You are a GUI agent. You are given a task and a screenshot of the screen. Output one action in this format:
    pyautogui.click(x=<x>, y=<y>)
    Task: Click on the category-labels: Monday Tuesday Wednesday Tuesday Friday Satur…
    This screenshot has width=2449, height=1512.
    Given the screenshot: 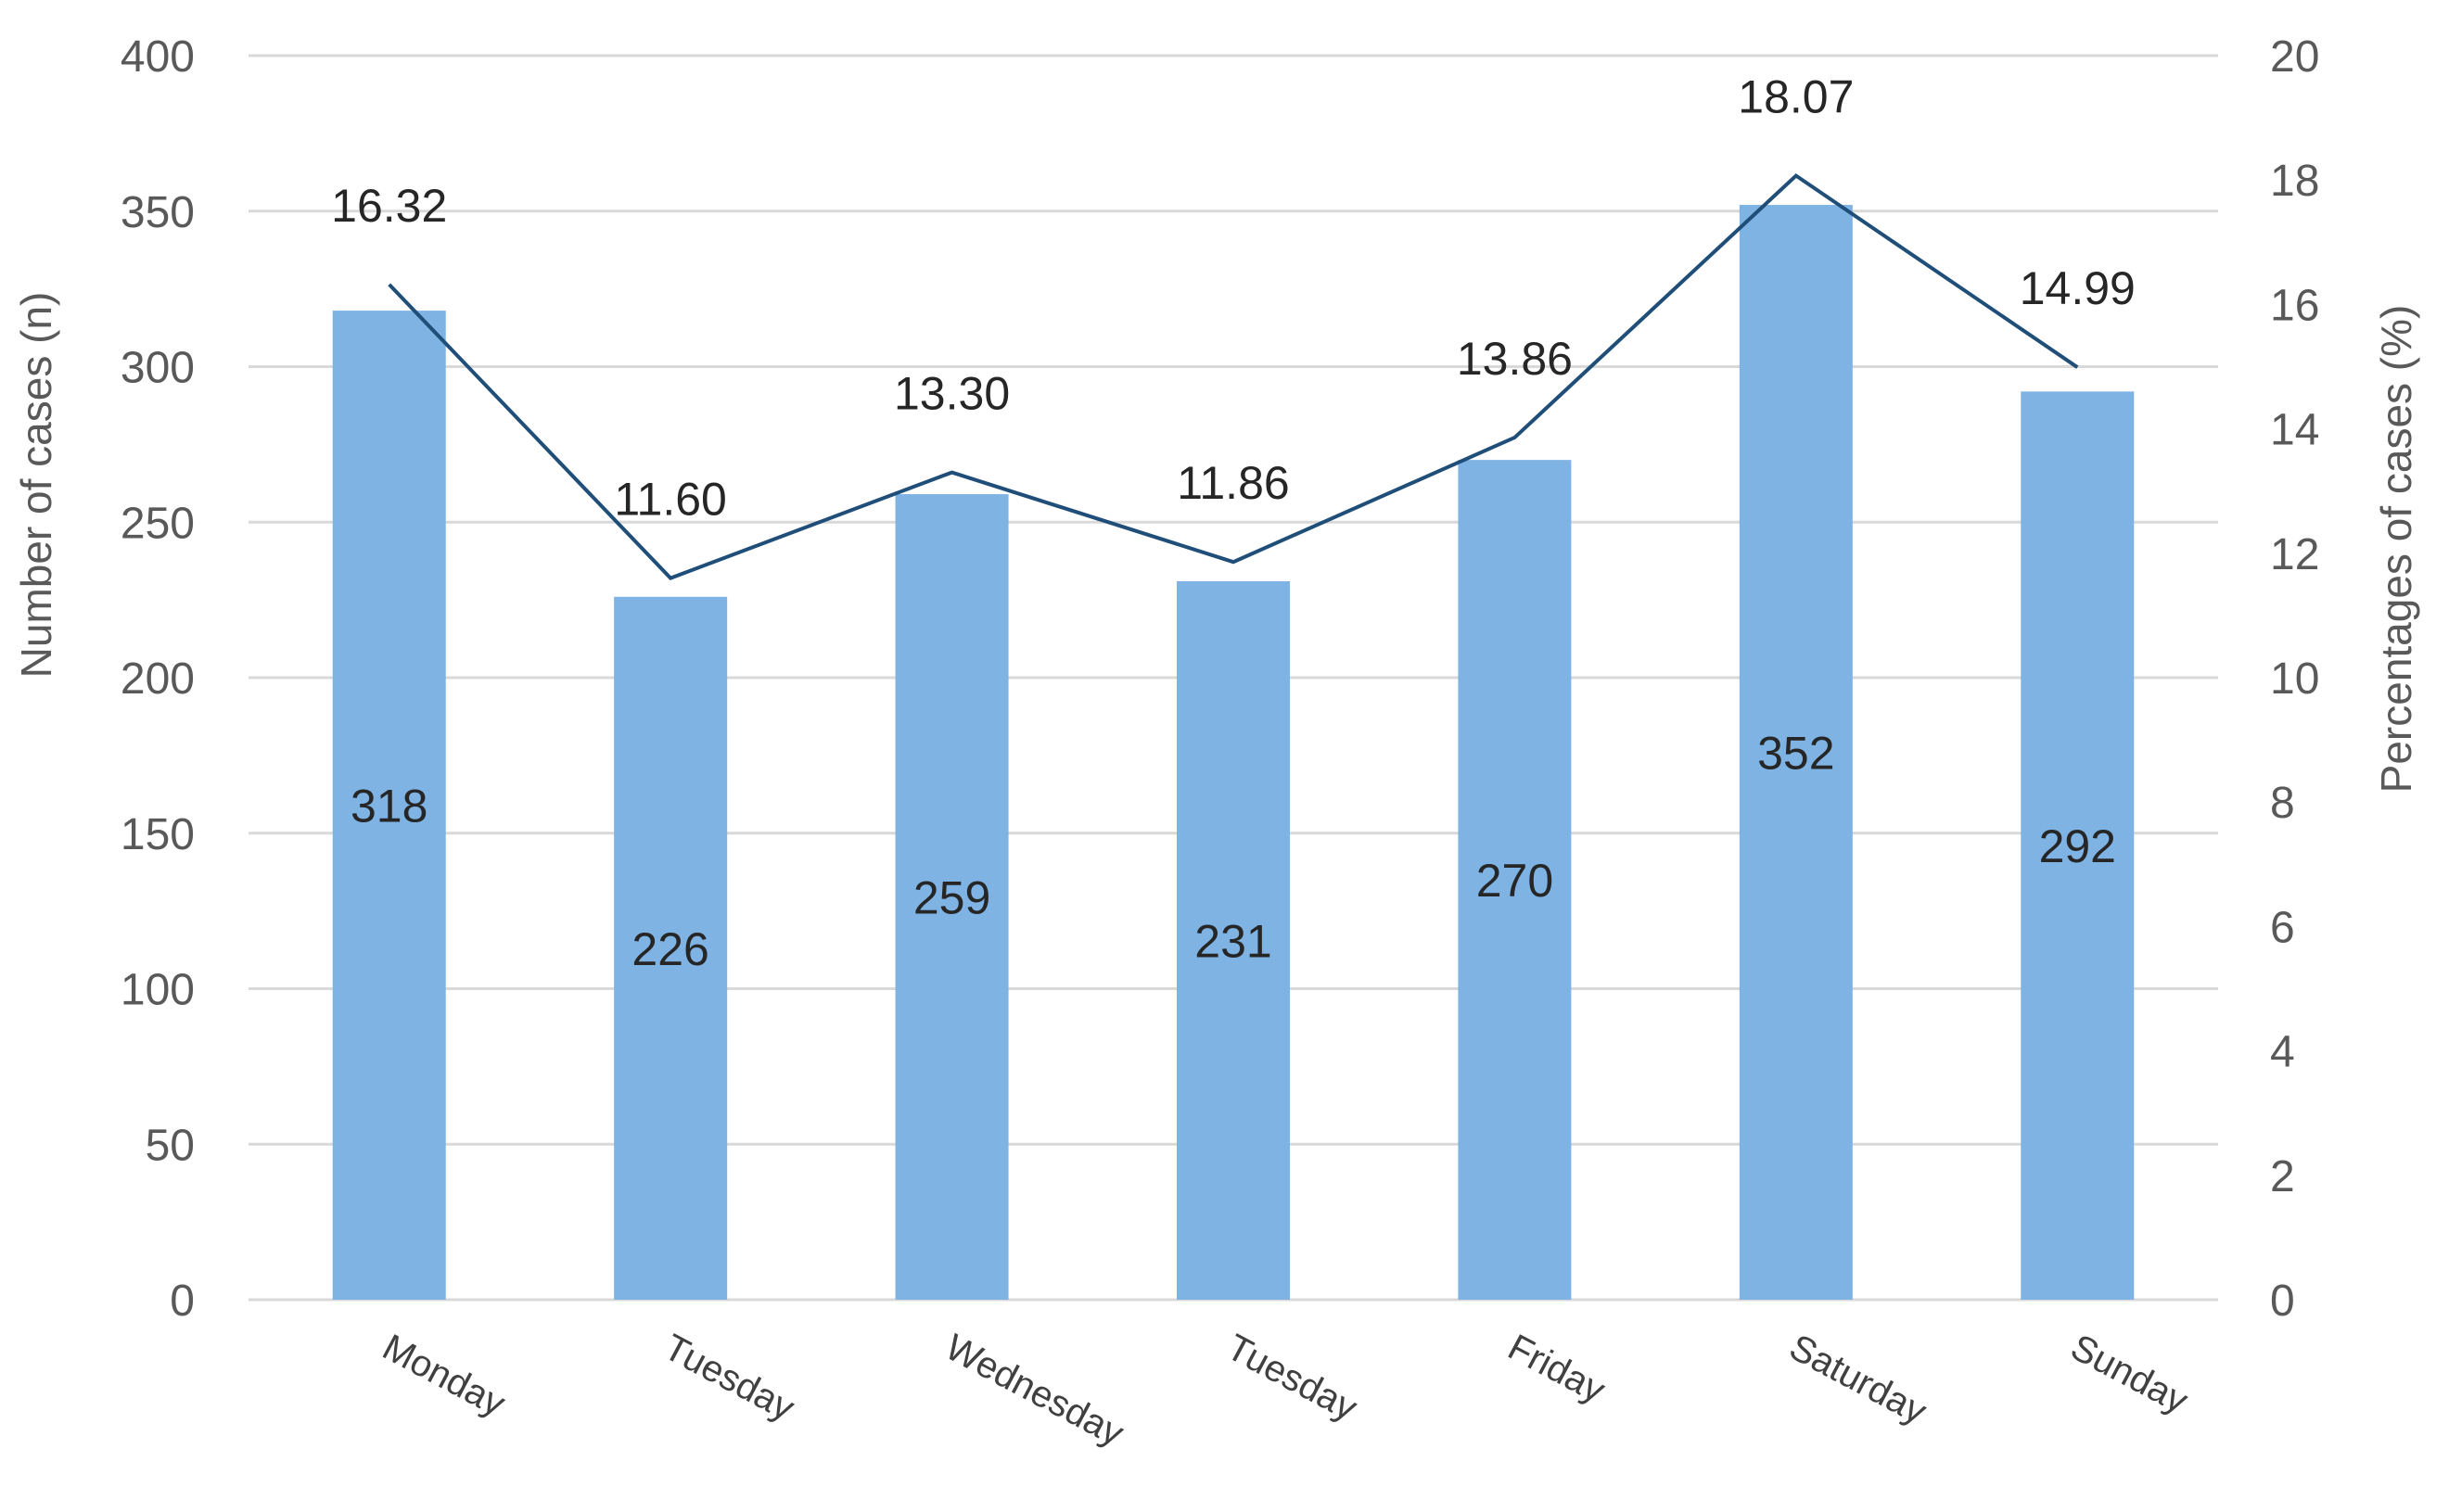 What is the action you would take?
    pyautogui.click(x=1285, y=1391)
    